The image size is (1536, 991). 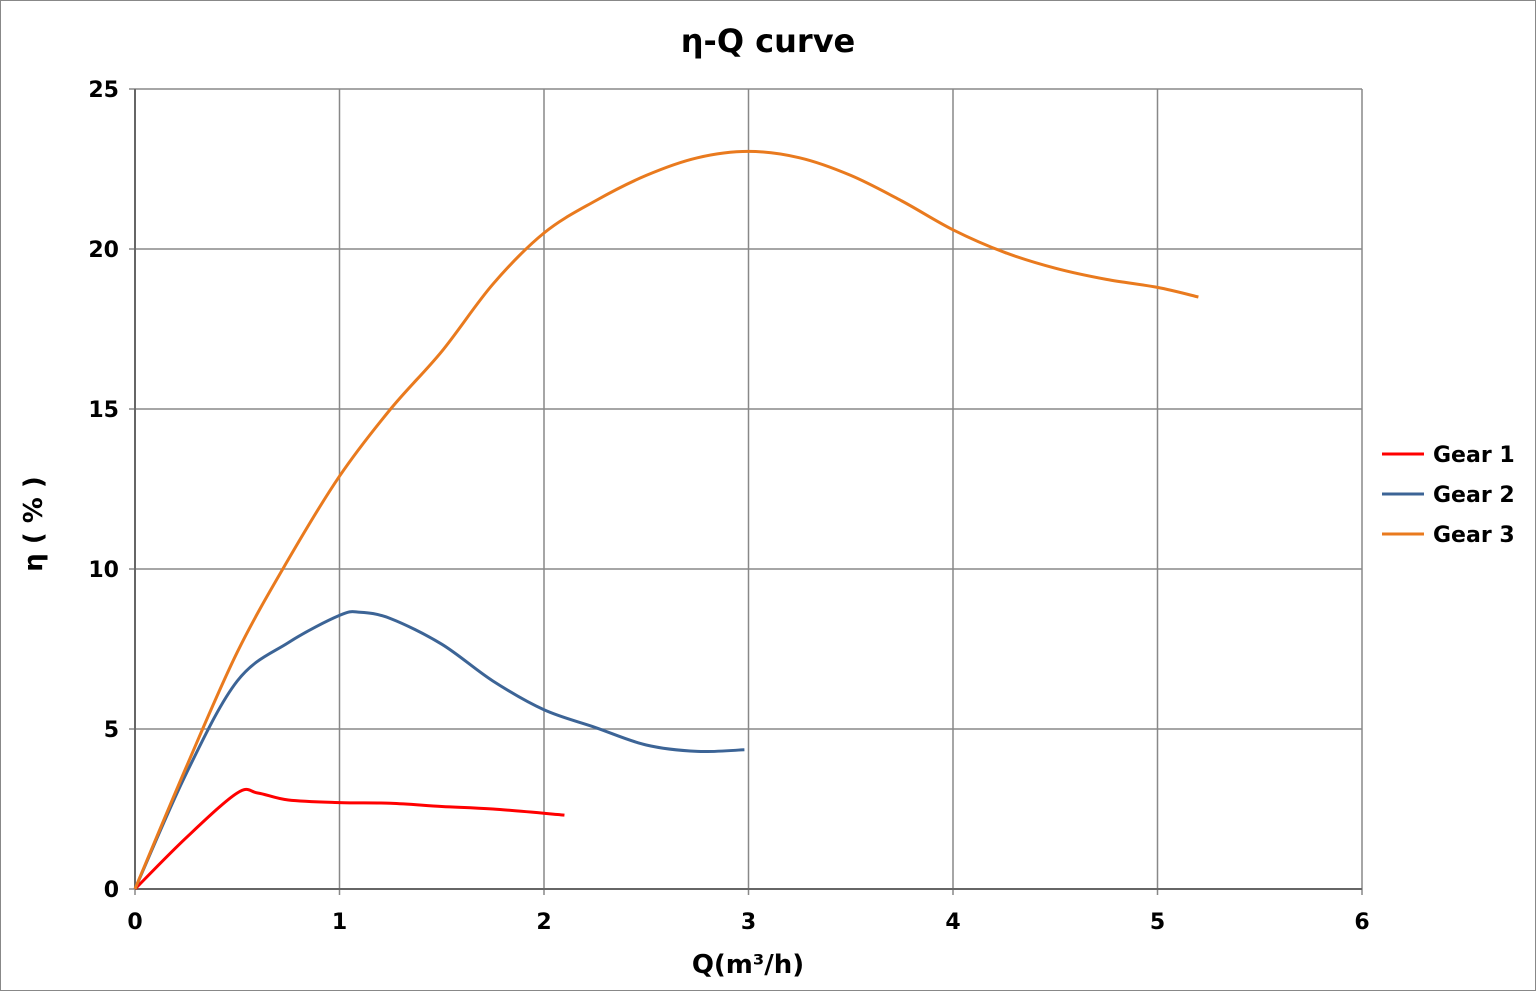 I want to click on legend-label-gear-3: Gear 3, so click(x=1474, y=535).